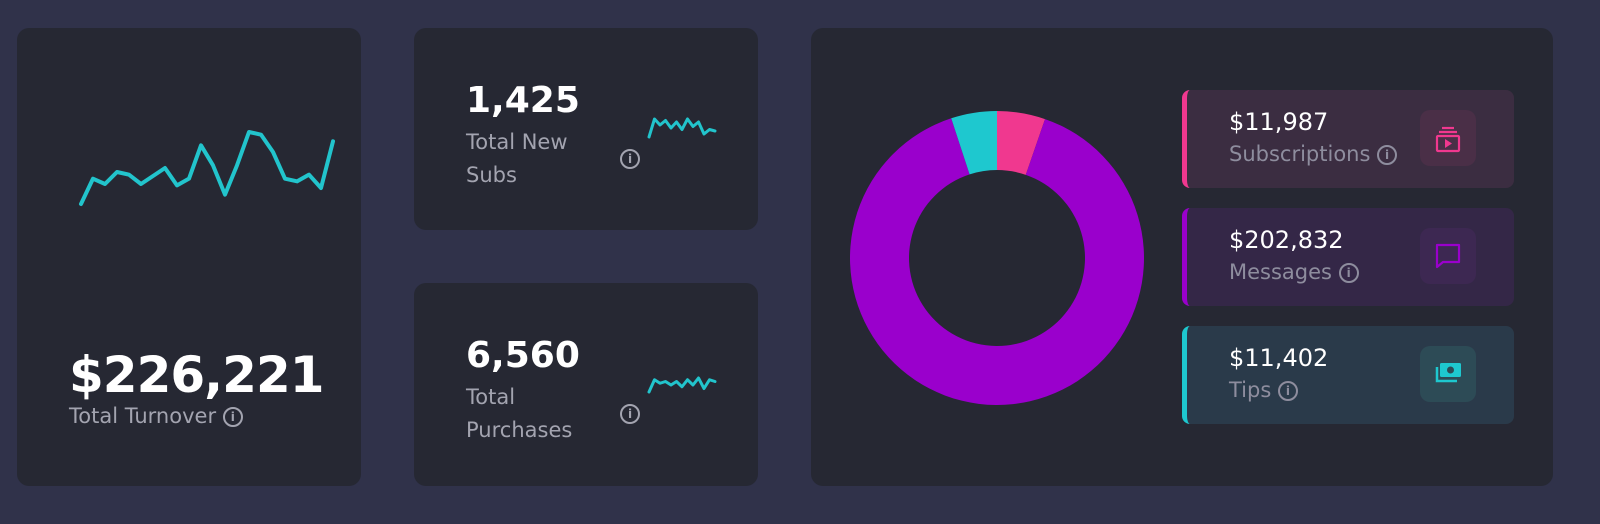 This screenshot has height=524, width=1600. What do you see at coordinates (1348, 375) in the screenshot?
I see `tips-row: $11,402 Tips i` at bounding box center [1348, 375].